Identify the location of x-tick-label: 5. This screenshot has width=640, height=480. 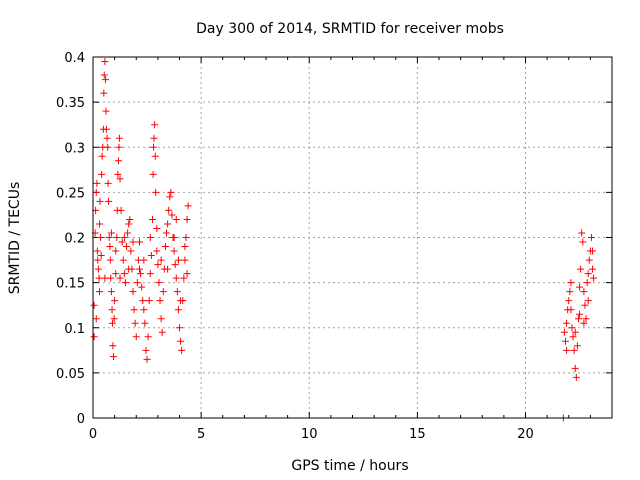
(201, 434).